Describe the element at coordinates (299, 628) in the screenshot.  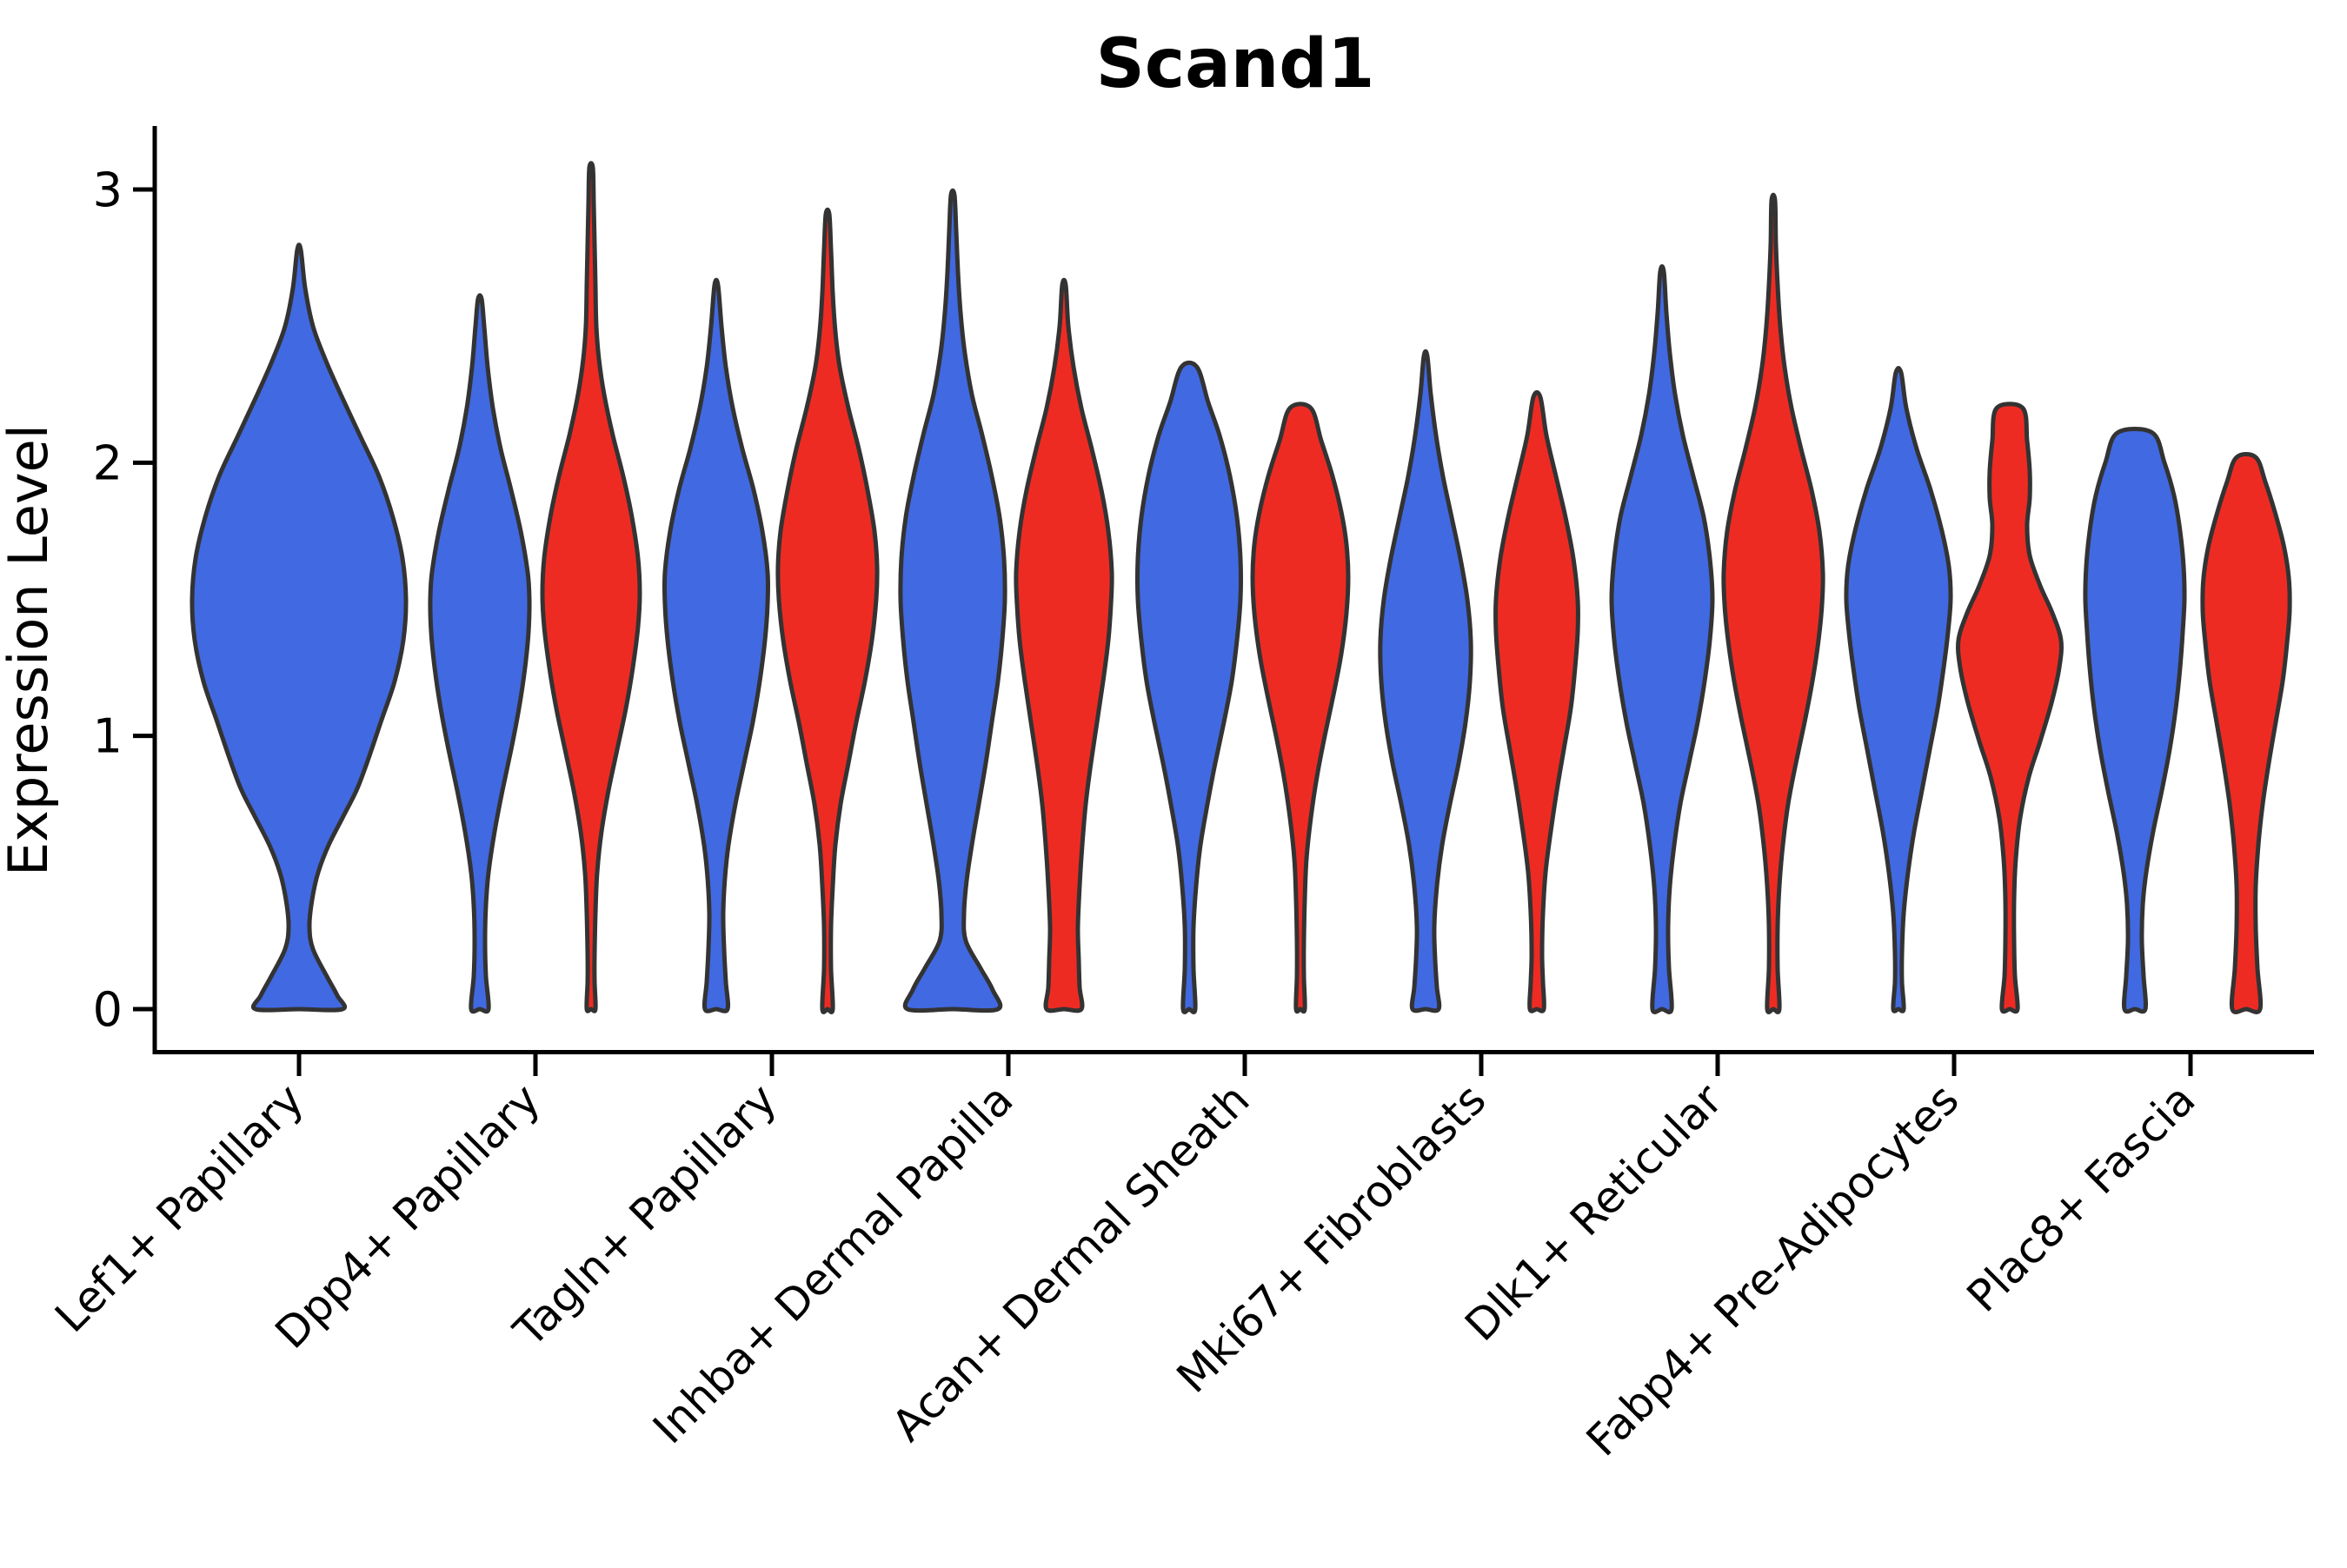
I see `violin-blue-lef1-papillary` at that location.